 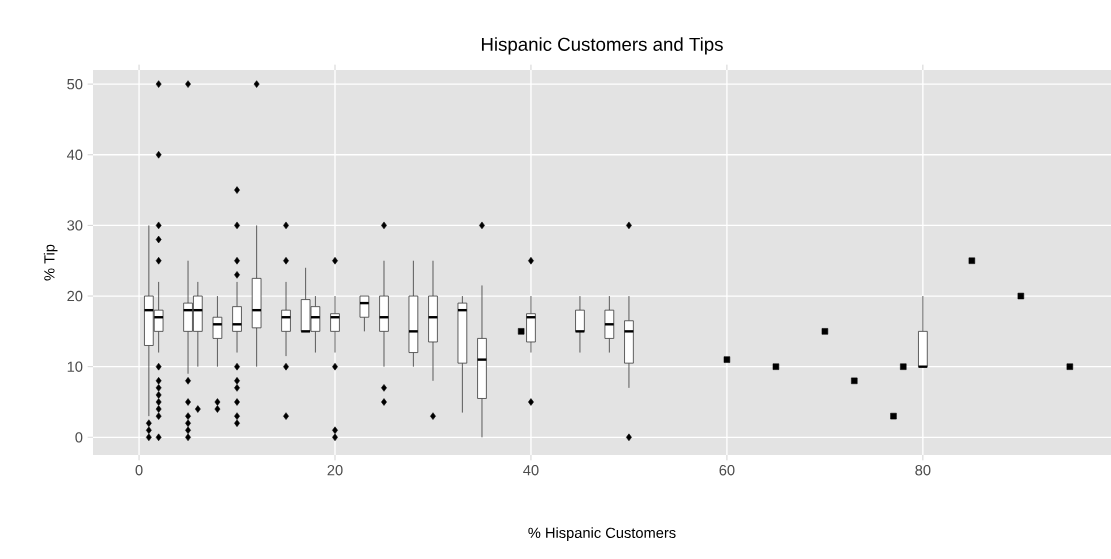 What do you see at coordinates (602, 534) in the screenshot?
I see `x-axis-title: % Hispanic Customers` at bounding box center [602, 534].